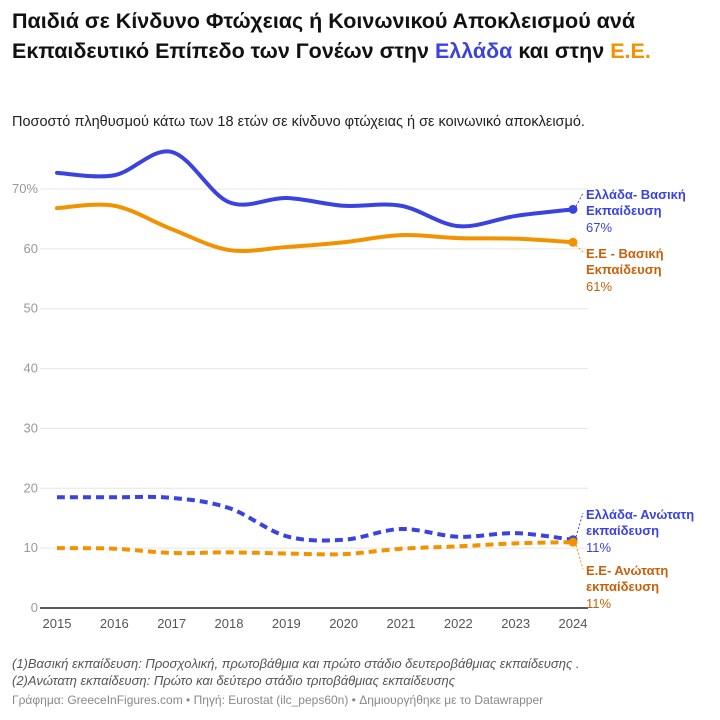 The height and width of the screenshot is (720, 720). I want to click on title-greece: Ελλάδα, so click(473, 51).